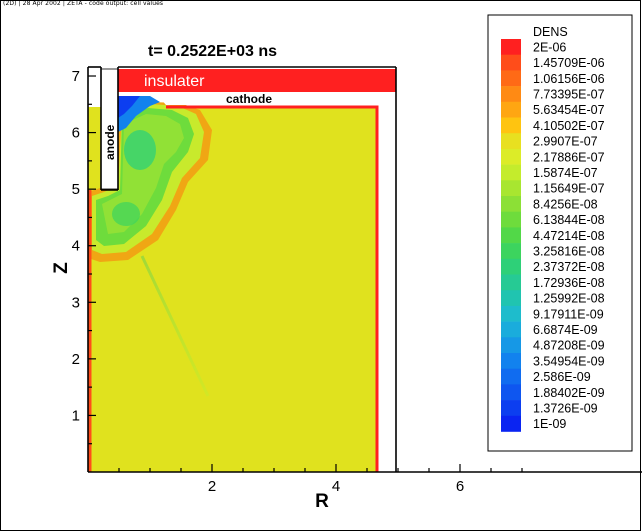 The width and height of the screenshot is (642, 532). I want to click on colorbar-level-label: 3.25816E-08, so click(569, 251).